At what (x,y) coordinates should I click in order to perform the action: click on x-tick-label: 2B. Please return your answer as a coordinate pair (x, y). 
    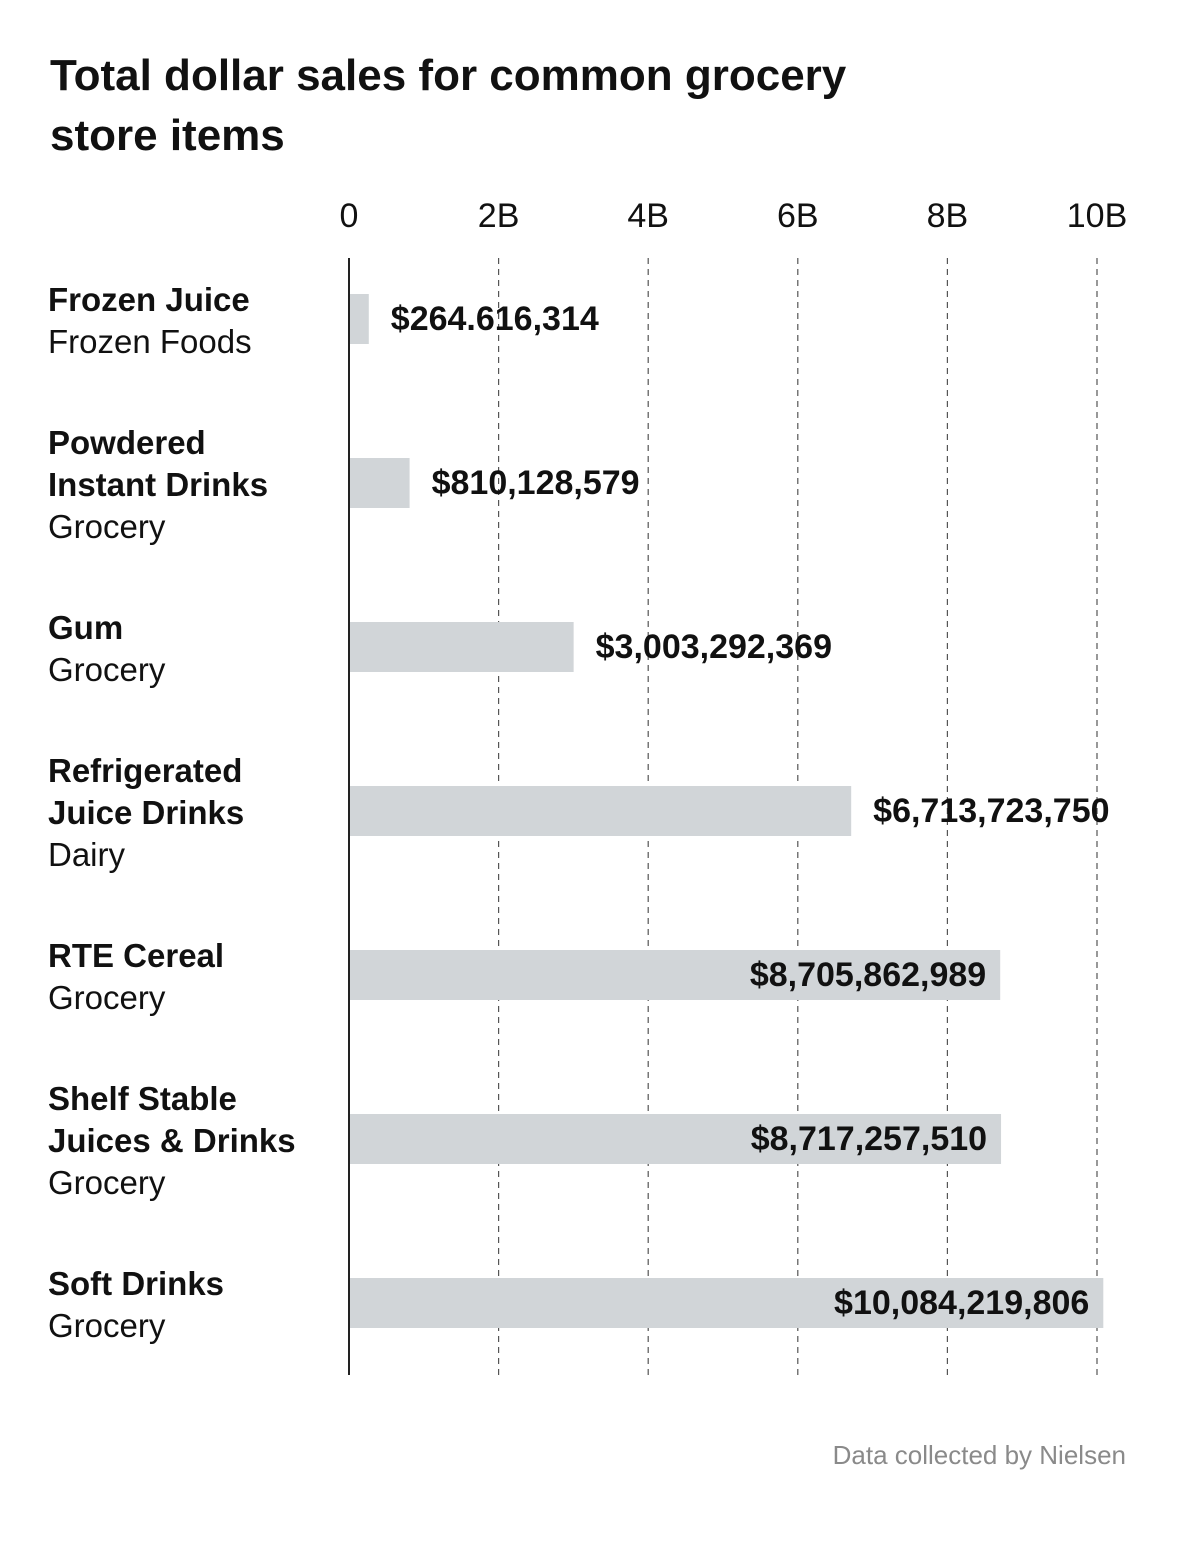
    Looking at the image, I should click on (499, 216).